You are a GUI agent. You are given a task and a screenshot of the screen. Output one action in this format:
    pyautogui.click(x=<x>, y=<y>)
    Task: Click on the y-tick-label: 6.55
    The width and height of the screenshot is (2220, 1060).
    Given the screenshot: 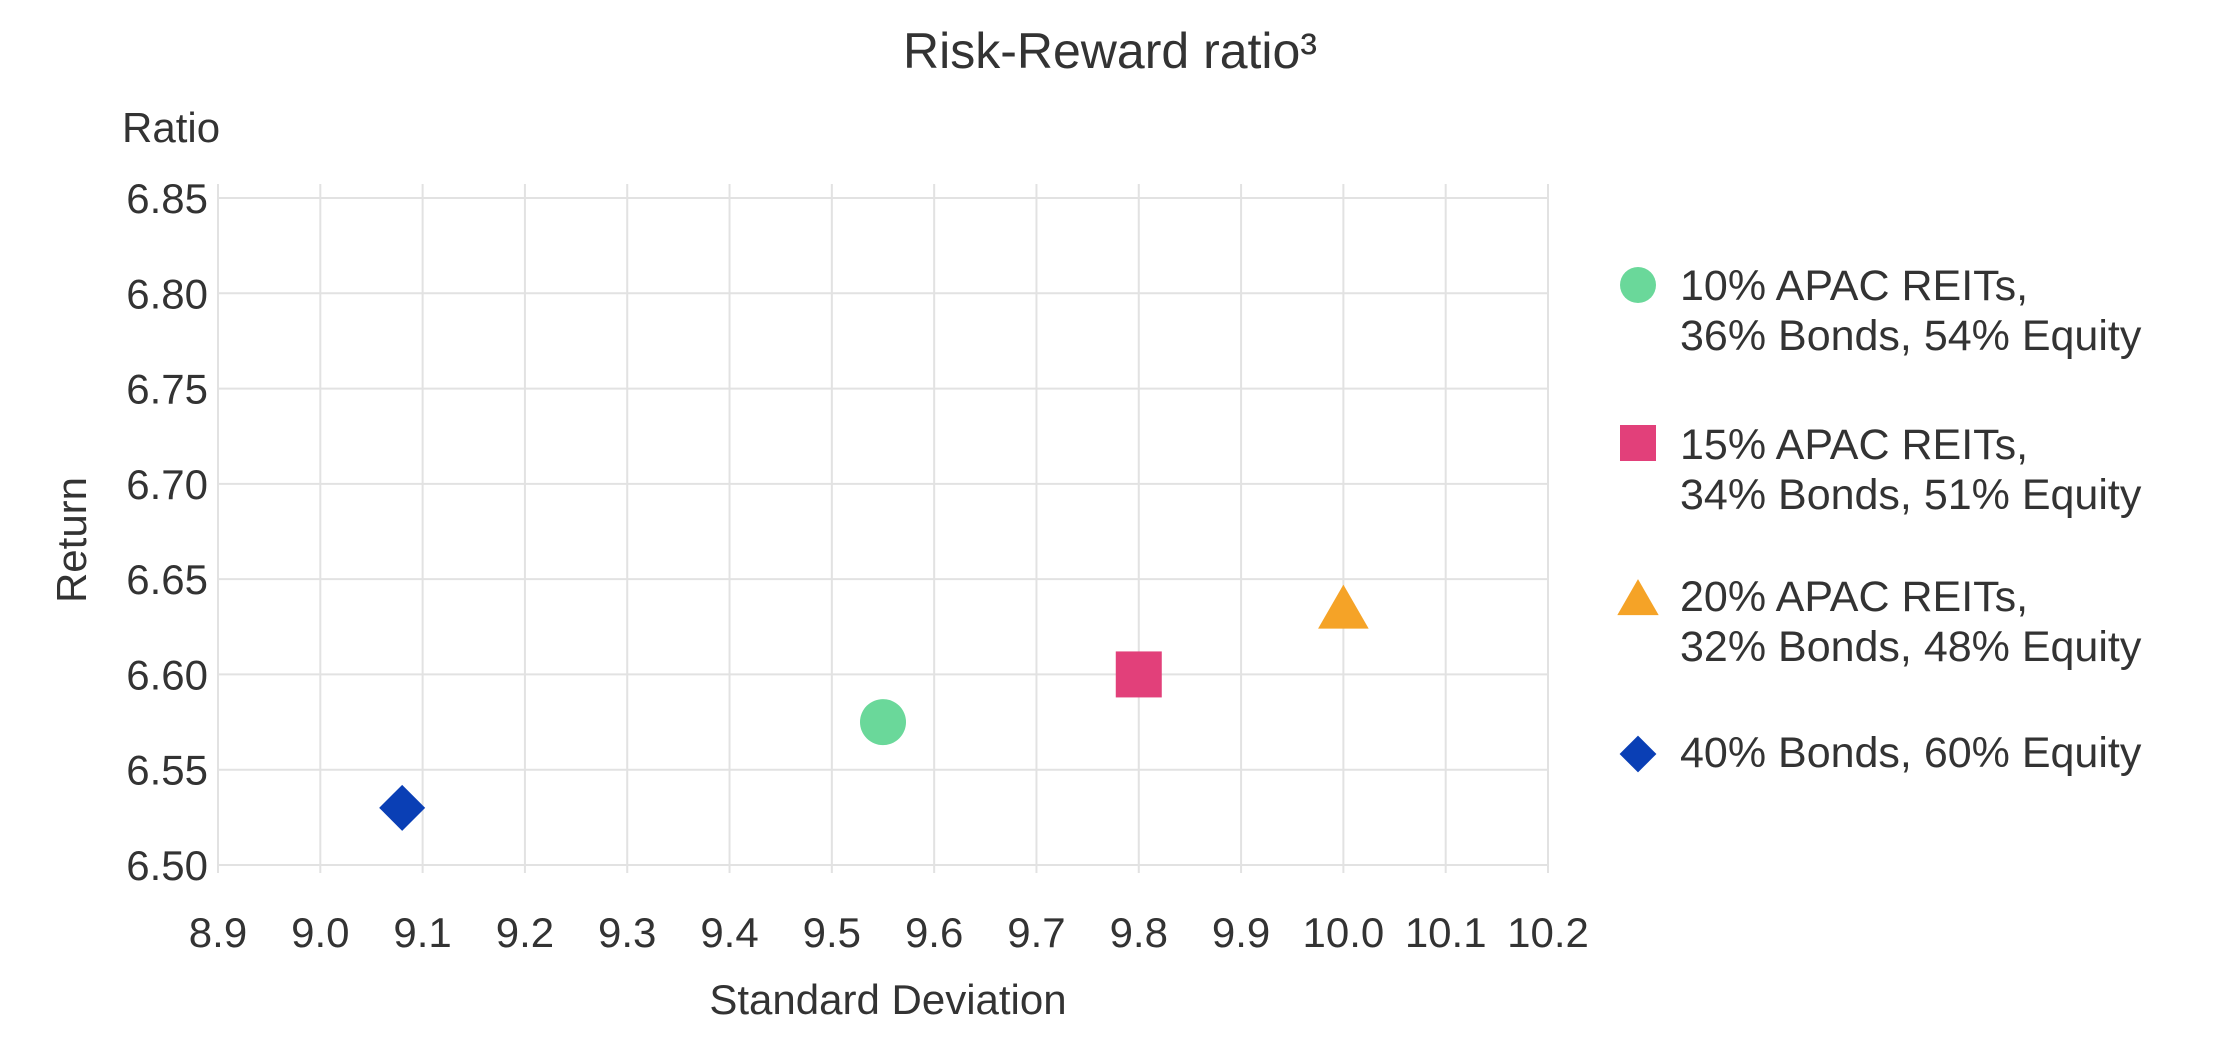 What is the action you would take?
    pyautogui.click(x=167, y=770)
    